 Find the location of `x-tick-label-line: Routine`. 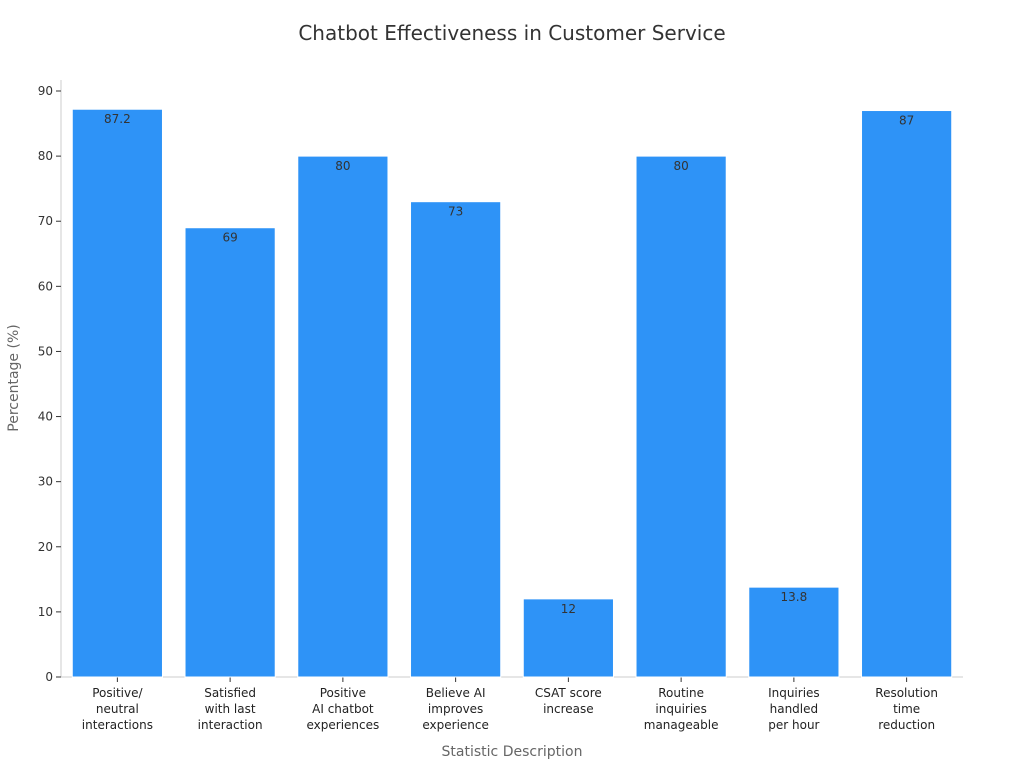

x-tick-label-line: Routine is located at coordinates (681, 693).